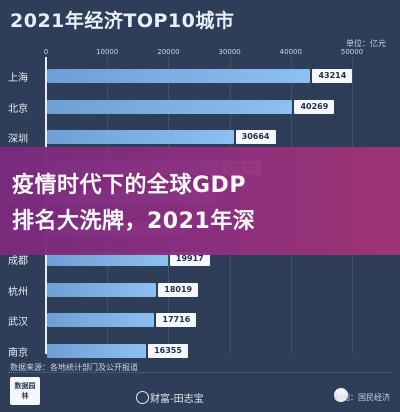 This screenshot has width=400, height=412. What do you see at coordinates (18, 353) in the screenshot?
I see `category-label: 南京` at bounding box center [18, 353].